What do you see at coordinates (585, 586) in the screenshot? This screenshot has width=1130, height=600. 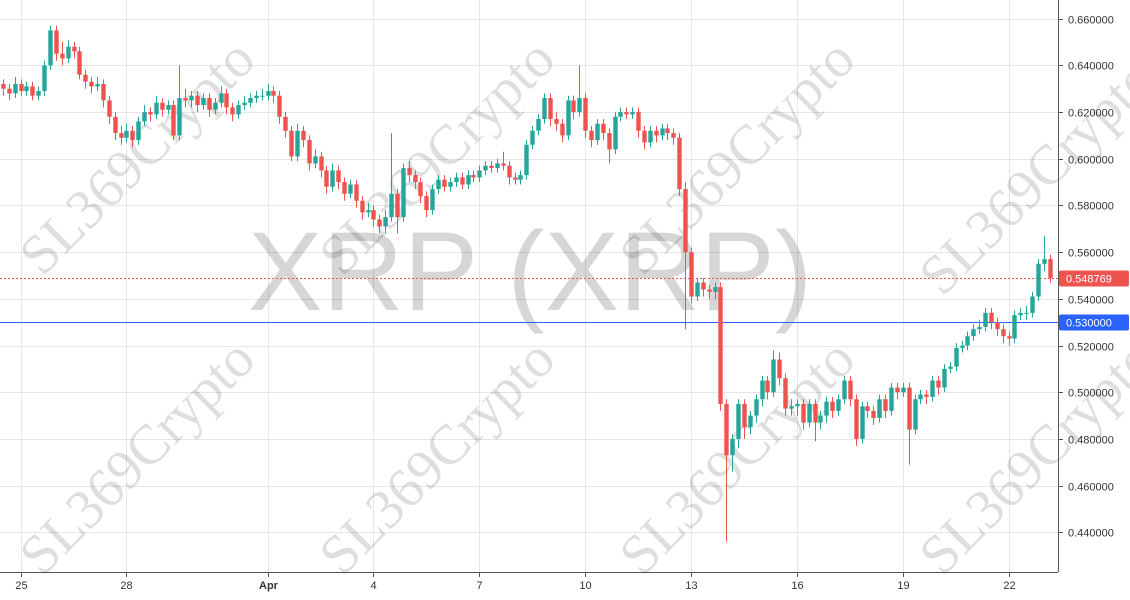 I see `x-tick-label: 10` at bounding box center [585, 586].